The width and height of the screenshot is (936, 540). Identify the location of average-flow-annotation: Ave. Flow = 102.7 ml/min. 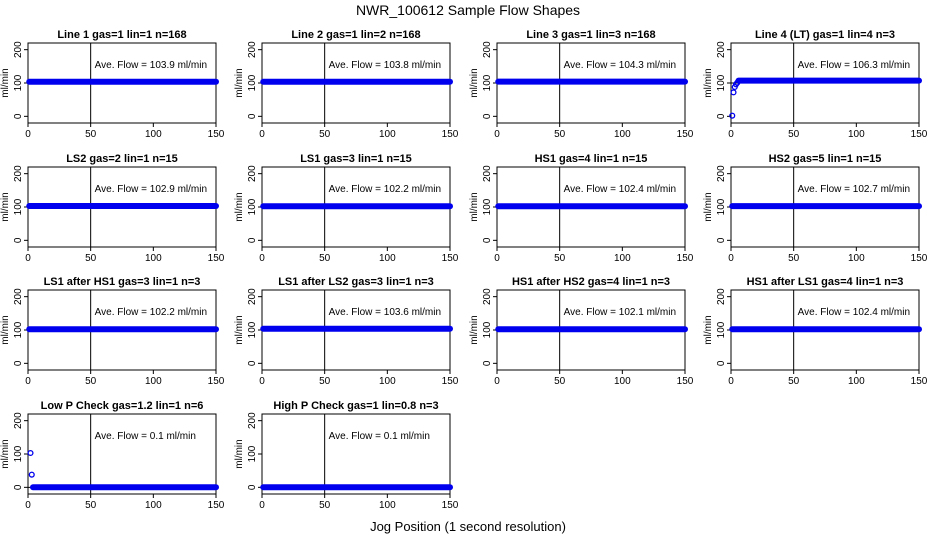
(854, 189).